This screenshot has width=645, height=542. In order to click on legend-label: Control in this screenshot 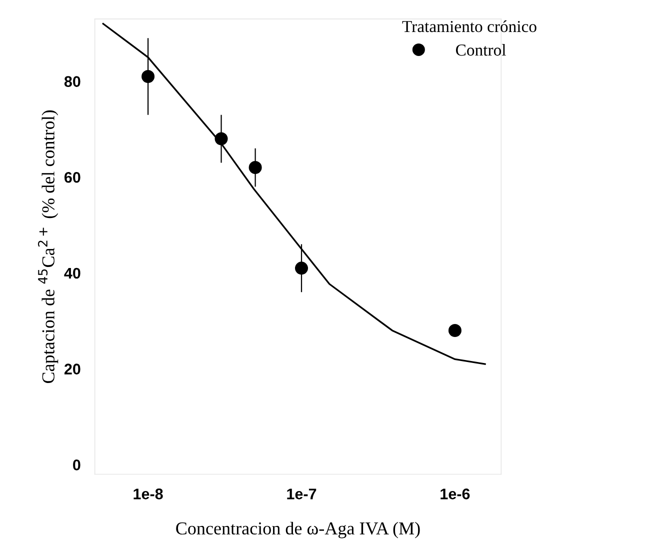, I will do `click(481, 50)`.